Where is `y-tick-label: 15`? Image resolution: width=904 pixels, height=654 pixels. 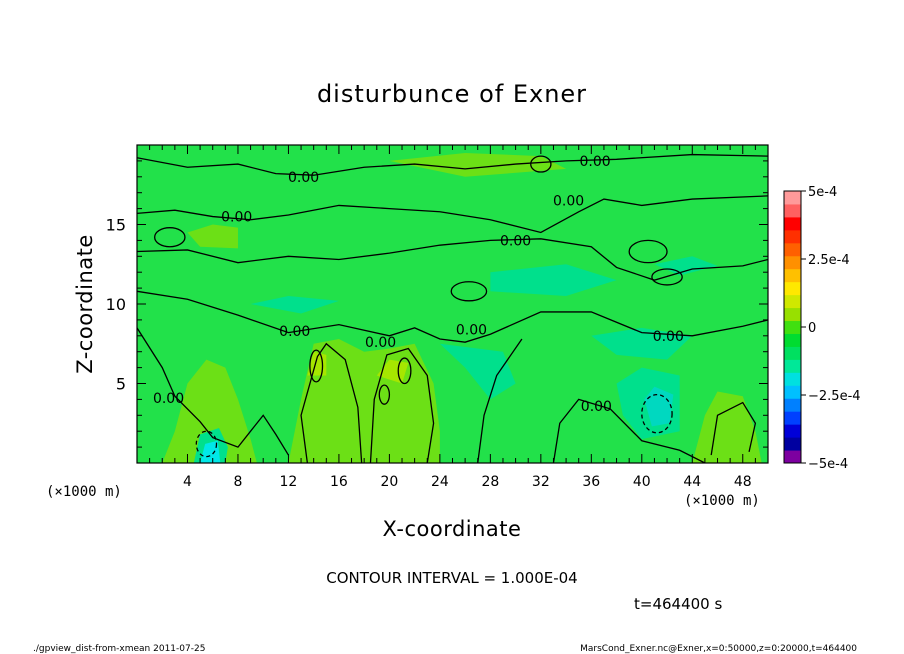
y-tick-label: 15 is located at coordinates (116, 225).